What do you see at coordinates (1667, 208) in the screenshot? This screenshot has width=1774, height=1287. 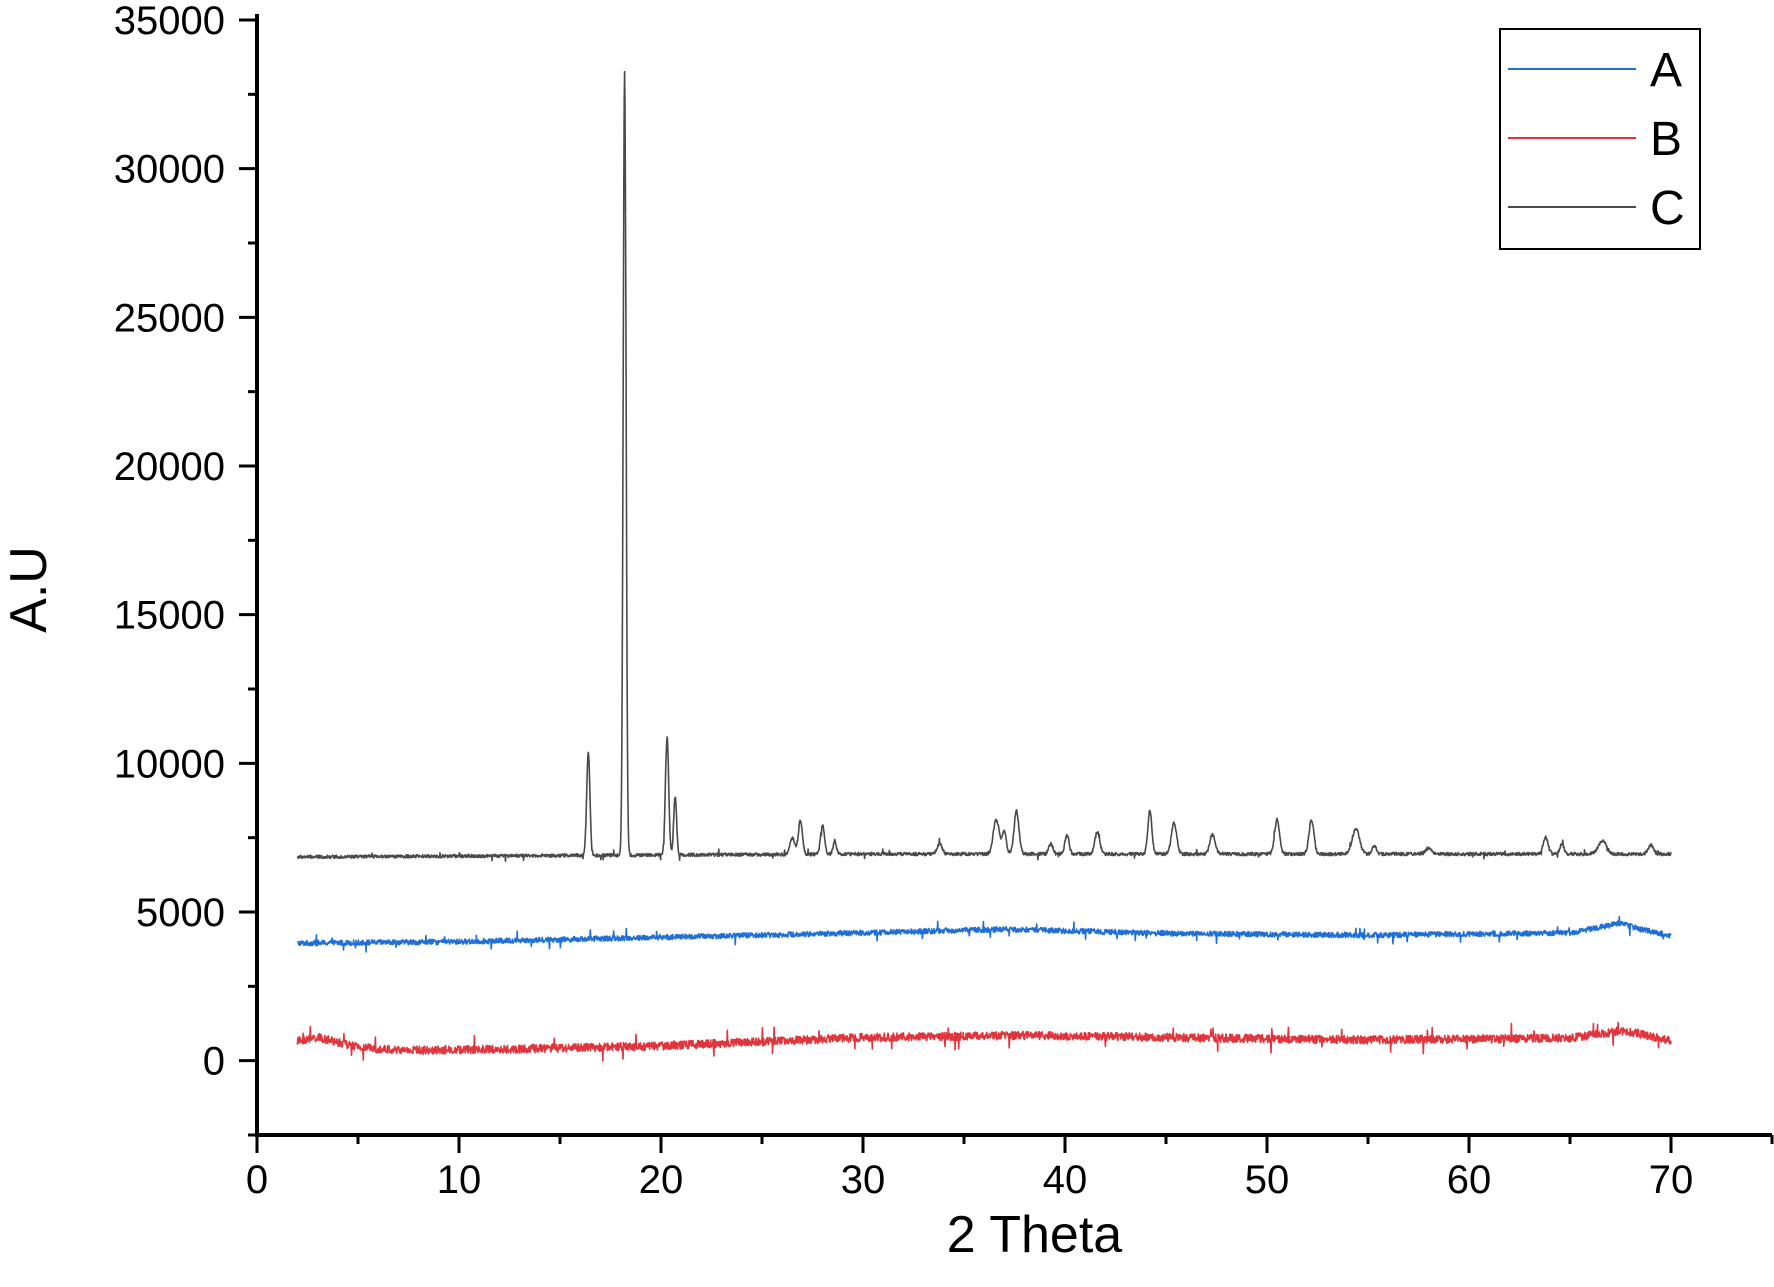 I see `legend-label-C: C` at bounding box center [1667, 208].